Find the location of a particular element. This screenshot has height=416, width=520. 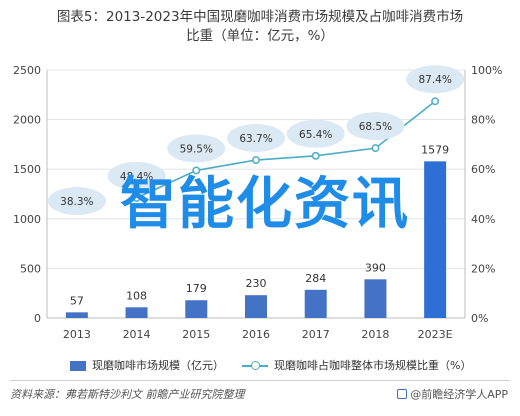

y-right-tick-label: 0% is located at coordinates (479, 318).